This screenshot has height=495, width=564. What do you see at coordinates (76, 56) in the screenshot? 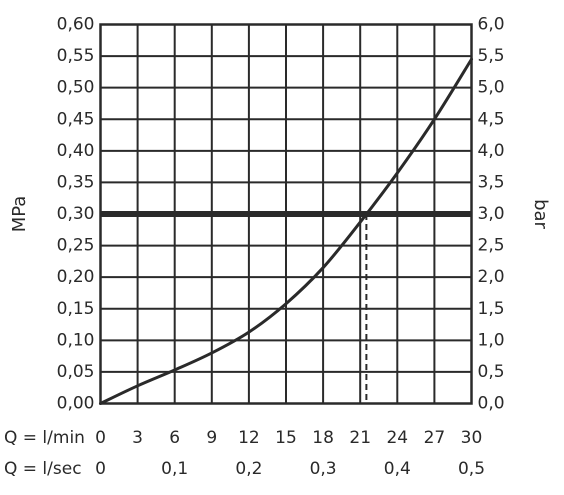
I see `y-left-tick-label: 0,55` at bounding box center [76, 56].